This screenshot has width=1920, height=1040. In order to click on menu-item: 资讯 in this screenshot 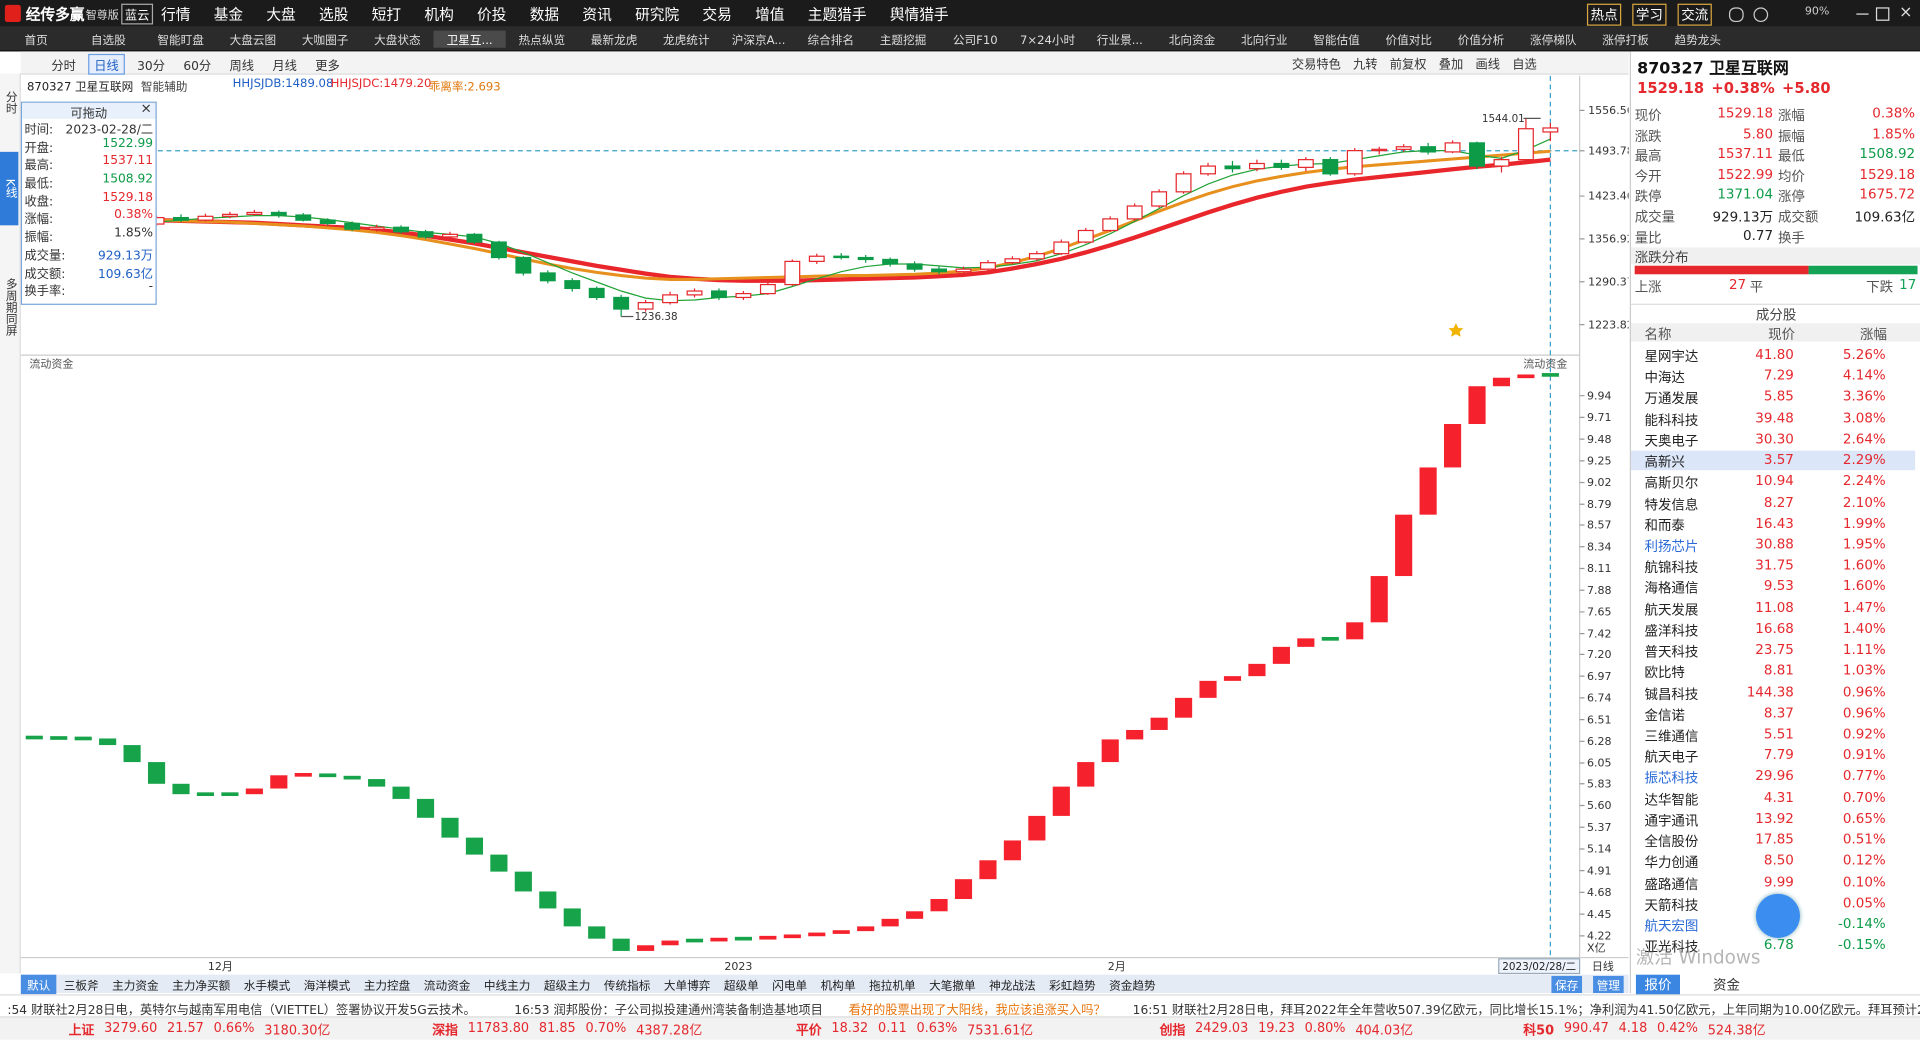, I will do `click(597, 15)`.